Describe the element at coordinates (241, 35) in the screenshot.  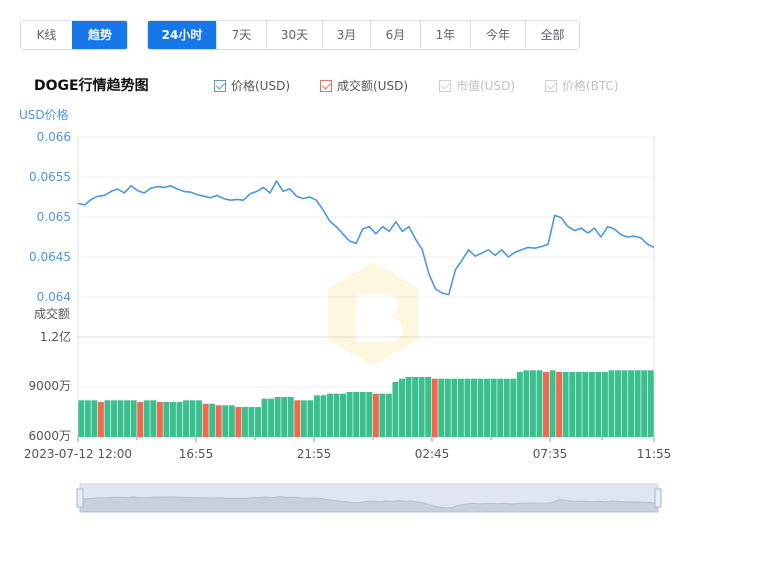
I see `tab-7d: 7天` at that location.